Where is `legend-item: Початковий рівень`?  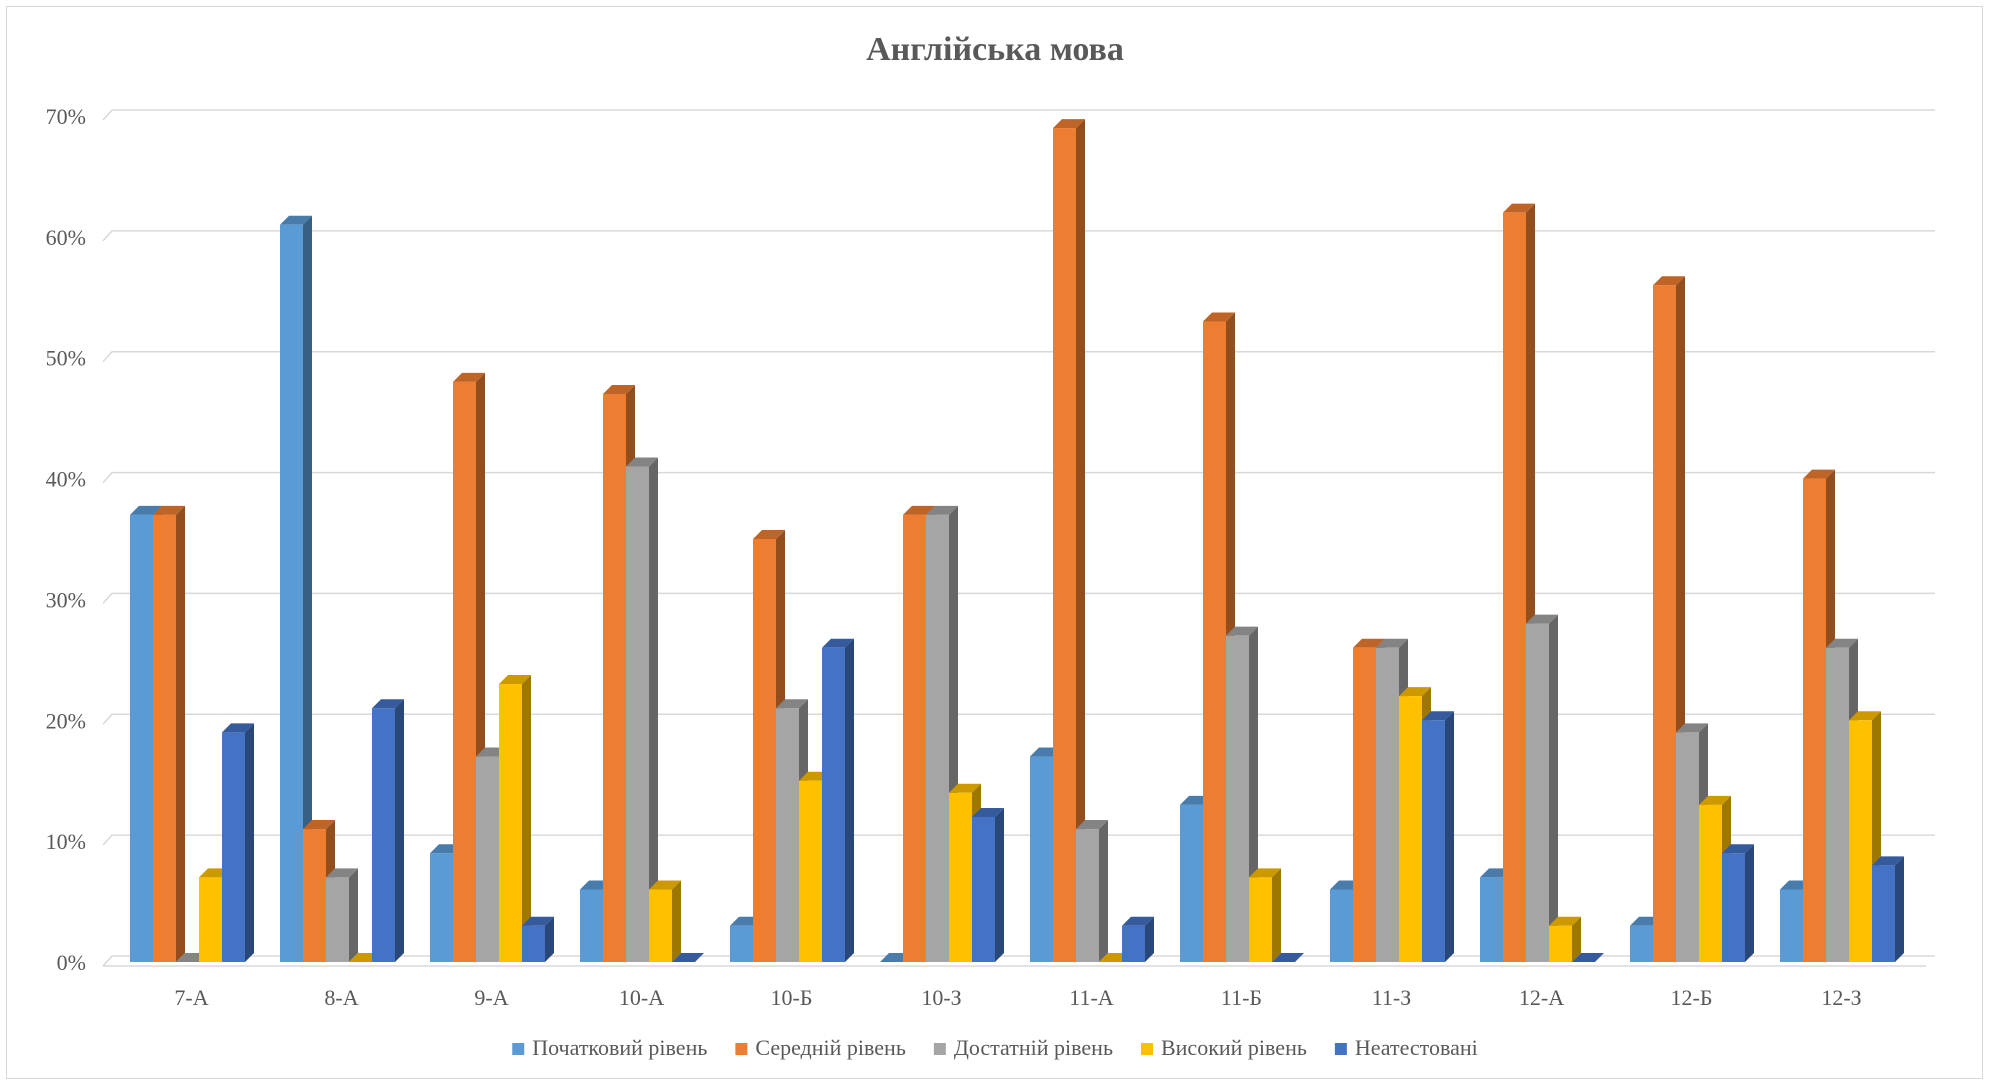
legend-item: Початковий рівень is located at coordinates (609, 1047).